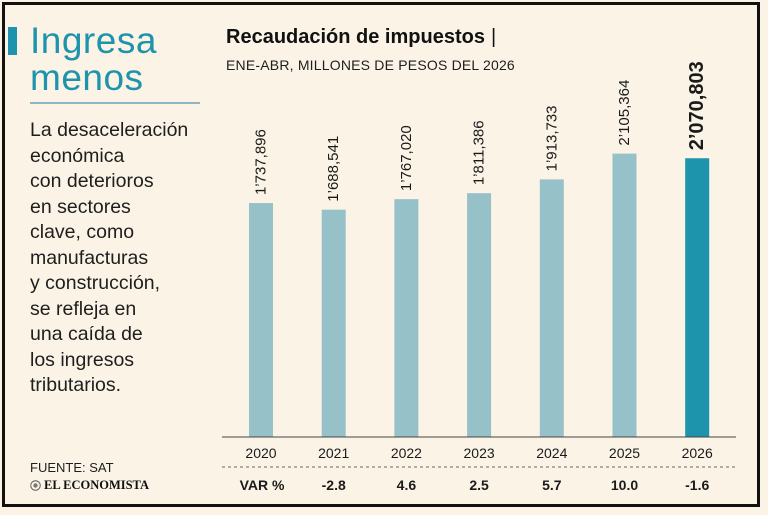 The image size is (768, 515). Describe the element at coordinates (479, 453) in the screenshot. I see `x-tick-label: 2023` at that location.